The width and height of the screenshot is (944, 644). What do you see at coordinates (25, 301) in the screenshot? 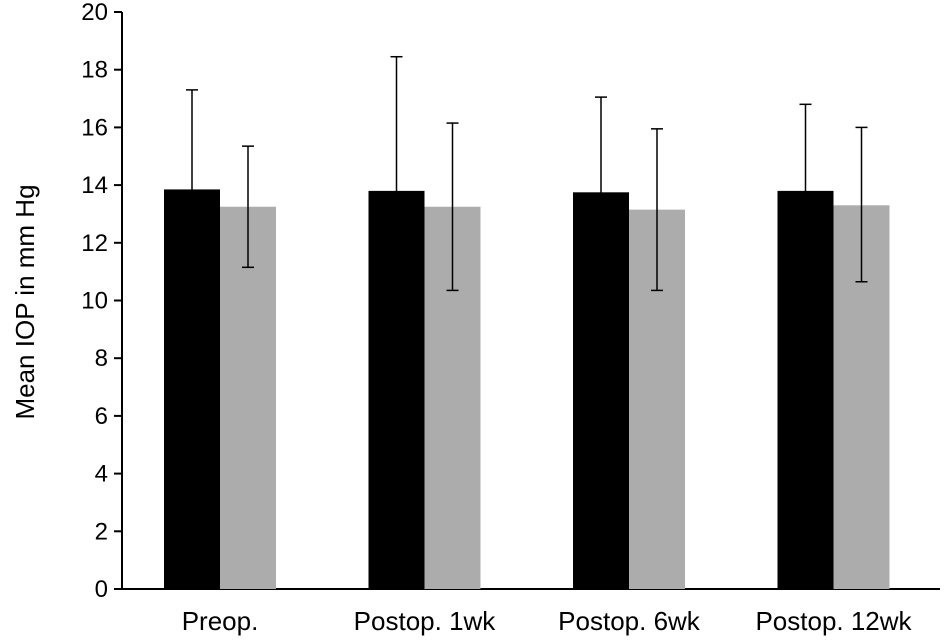
I see `y-axis-title: Mean IOP in mm Hg` at bounding box center [25, 301].